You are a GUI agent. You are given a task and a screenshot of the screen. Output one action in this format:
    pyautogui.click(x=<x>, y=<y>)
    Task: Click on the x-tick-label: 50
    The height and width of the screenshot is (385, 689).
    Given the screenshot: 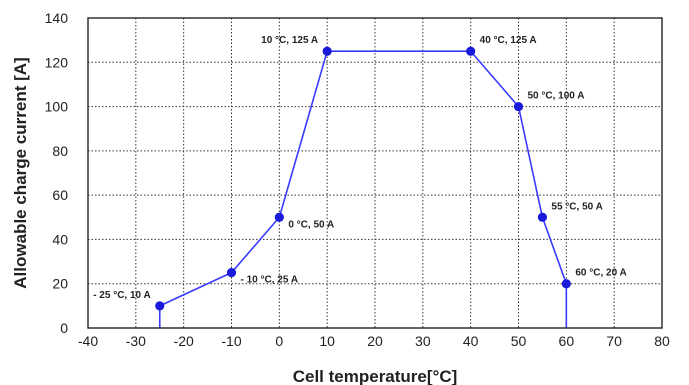 What is the action you would take?
    pyautogui.click(x=519, y=341)
    